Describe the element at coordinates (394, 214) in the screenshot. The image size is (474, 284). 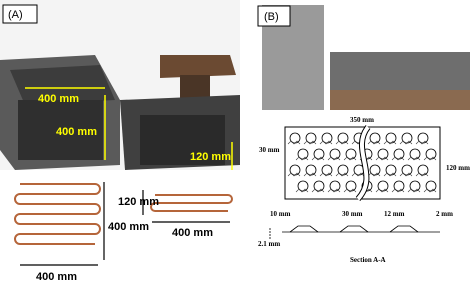
I see `dimension-label: 12 mm` at that location.